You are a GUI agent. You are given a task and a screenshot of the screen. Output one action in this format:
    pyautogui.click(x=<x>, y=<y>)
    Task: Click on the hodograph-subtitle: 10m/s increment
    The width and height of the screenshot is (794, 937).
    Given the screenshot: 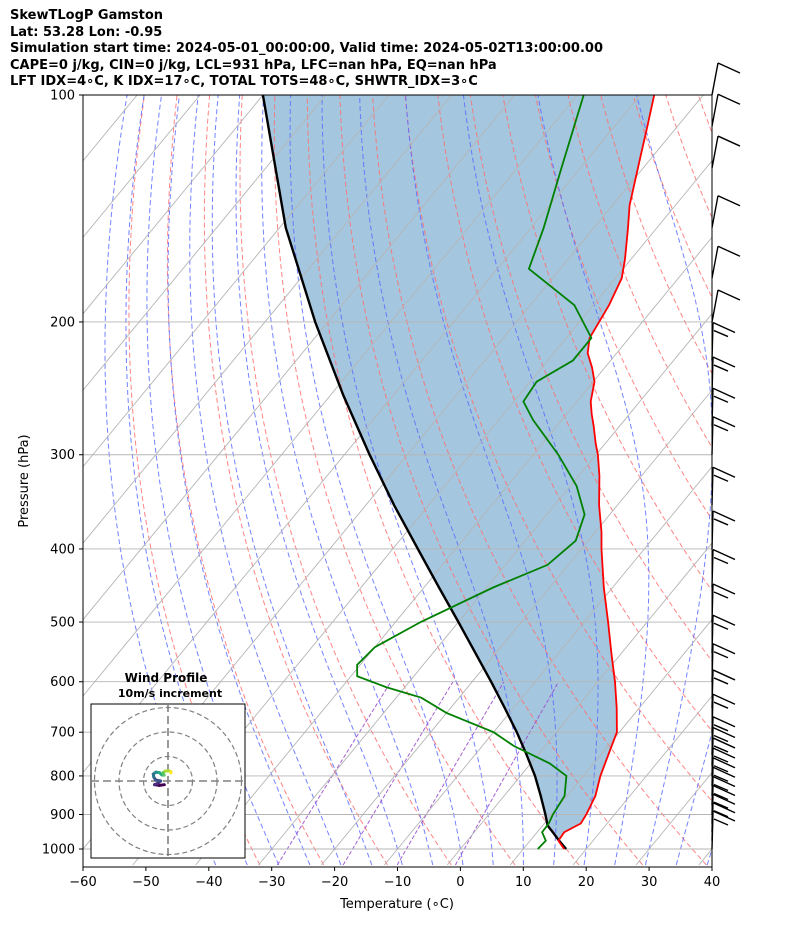 What is the action you would take?
    pyautogui.click(x=170, y=693)
    